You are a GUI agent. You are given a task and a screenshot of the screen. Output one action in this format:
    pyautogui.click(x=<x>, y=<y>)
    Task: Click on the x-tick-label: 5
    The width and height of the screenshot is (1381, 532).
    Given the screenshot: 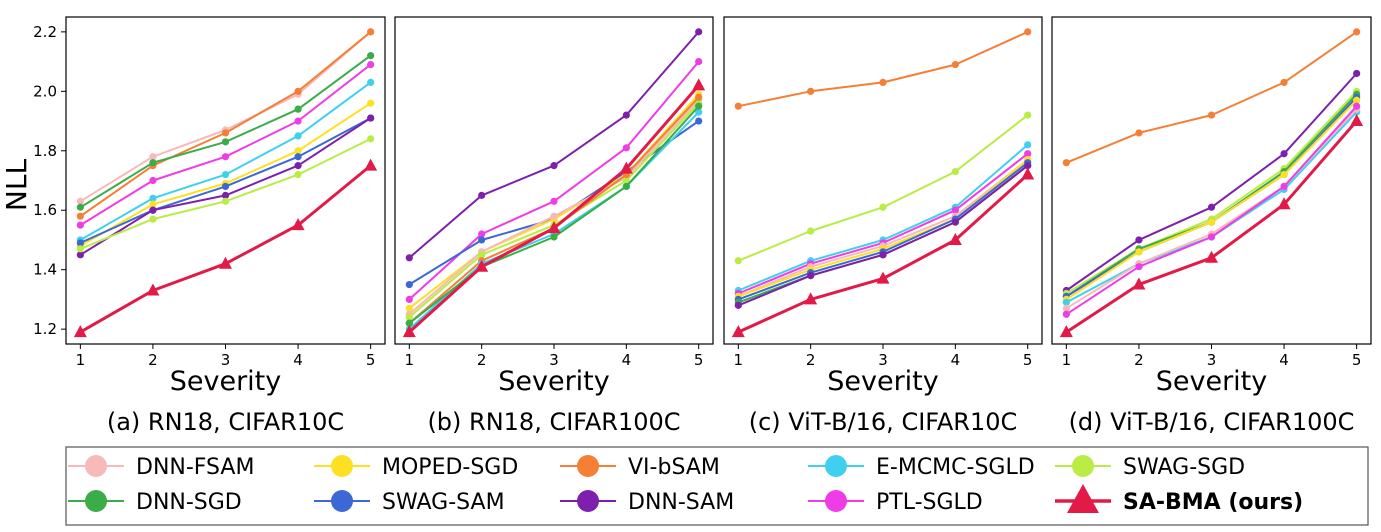 What is the action you would take?
    pyautogui.click(x=1028, y=360)
    